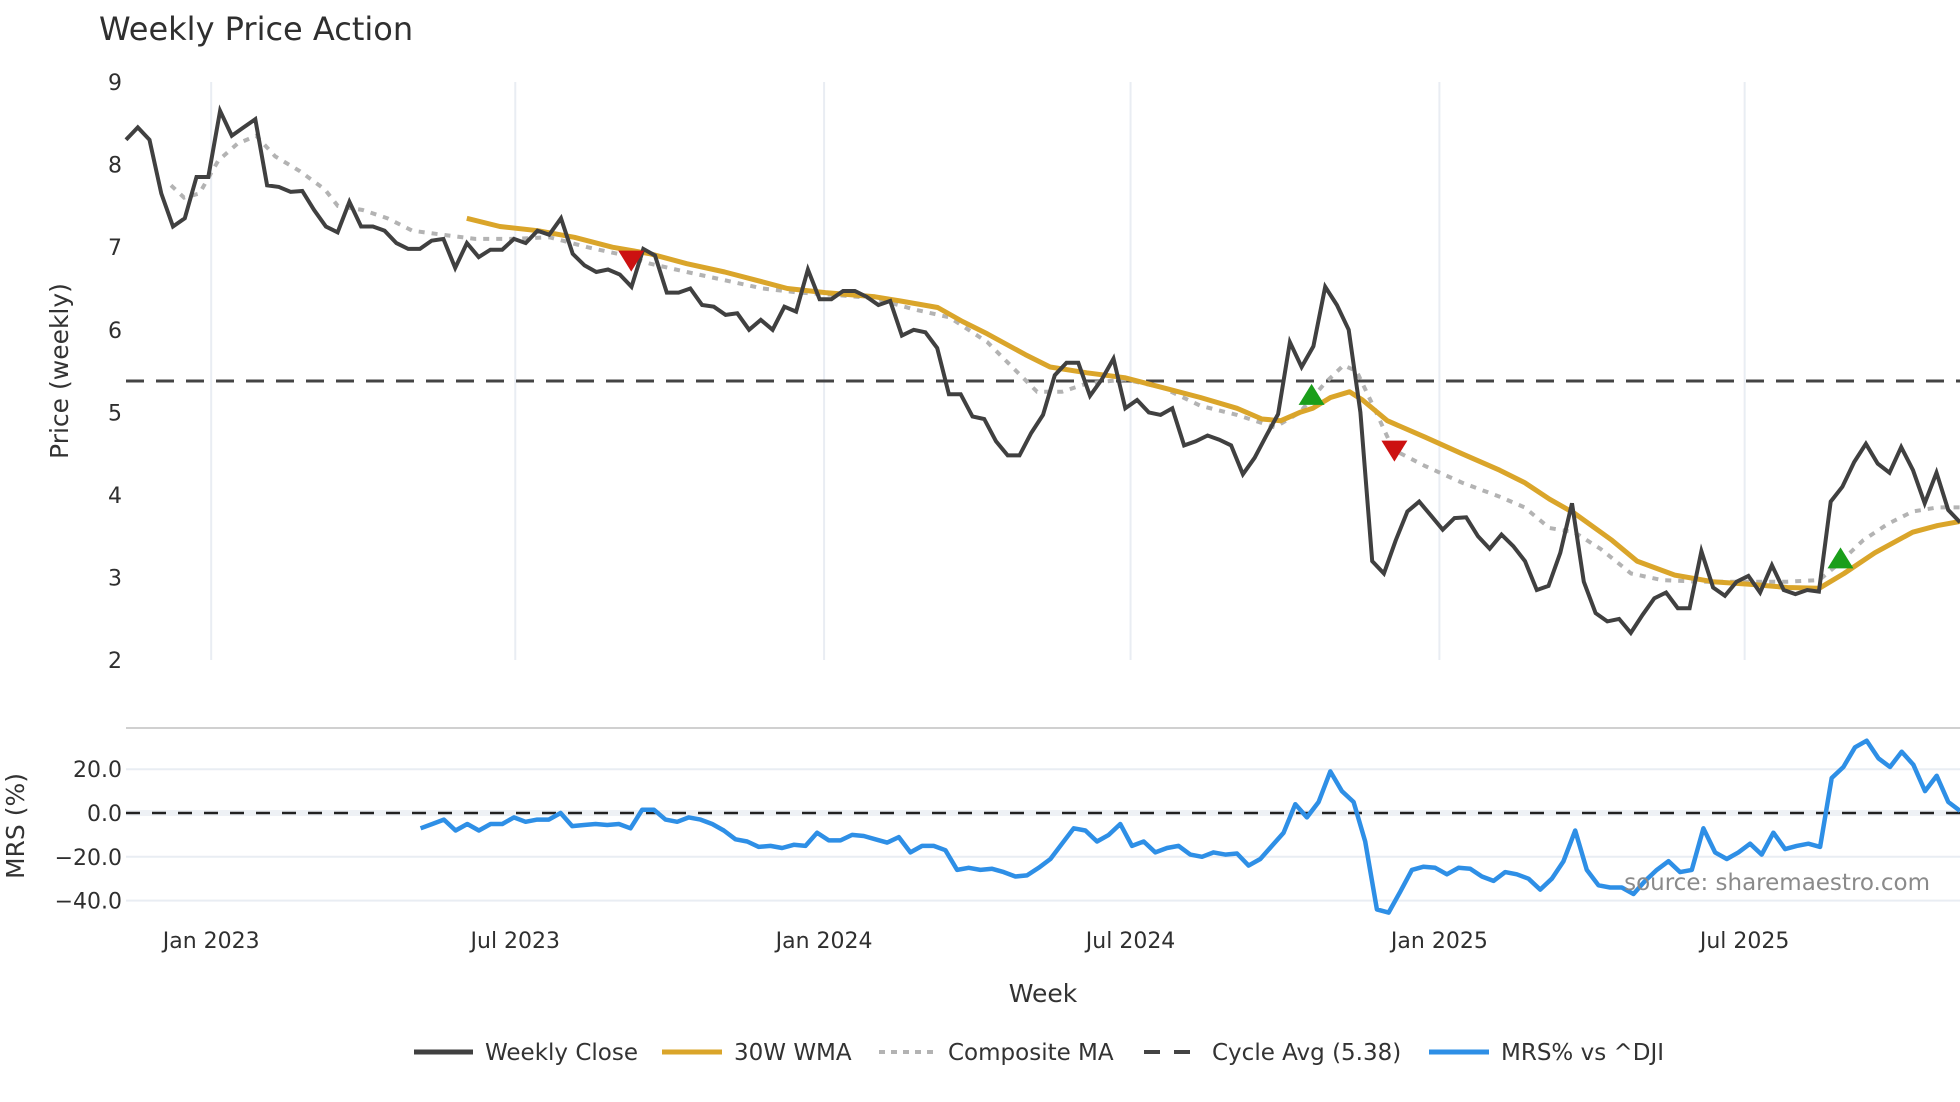 The height and width of the screenshot is (1102, 1960). Describe the element at coordinates (1777, 883) in the screenshot. I see `source-note: source: sharemaestro.com` at that location.